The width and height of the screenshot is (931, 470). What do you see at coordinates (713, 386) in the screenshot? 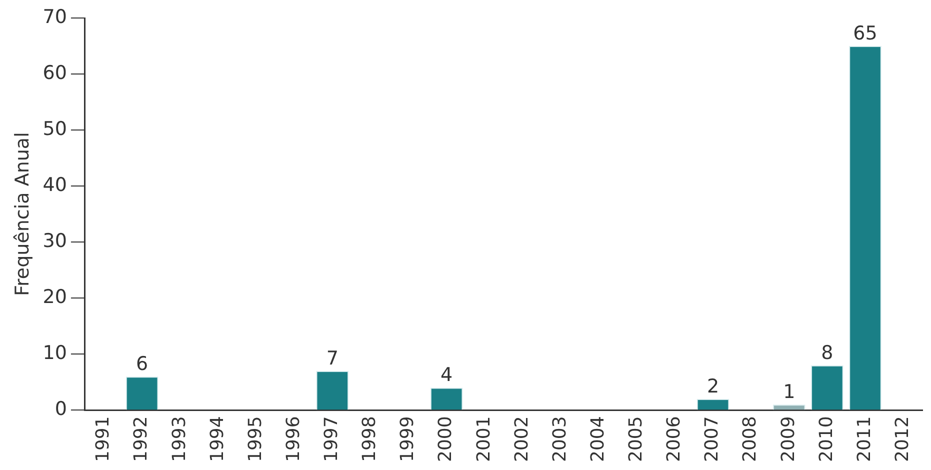
I see `data-label: 2` at bounding box center [713, 386].